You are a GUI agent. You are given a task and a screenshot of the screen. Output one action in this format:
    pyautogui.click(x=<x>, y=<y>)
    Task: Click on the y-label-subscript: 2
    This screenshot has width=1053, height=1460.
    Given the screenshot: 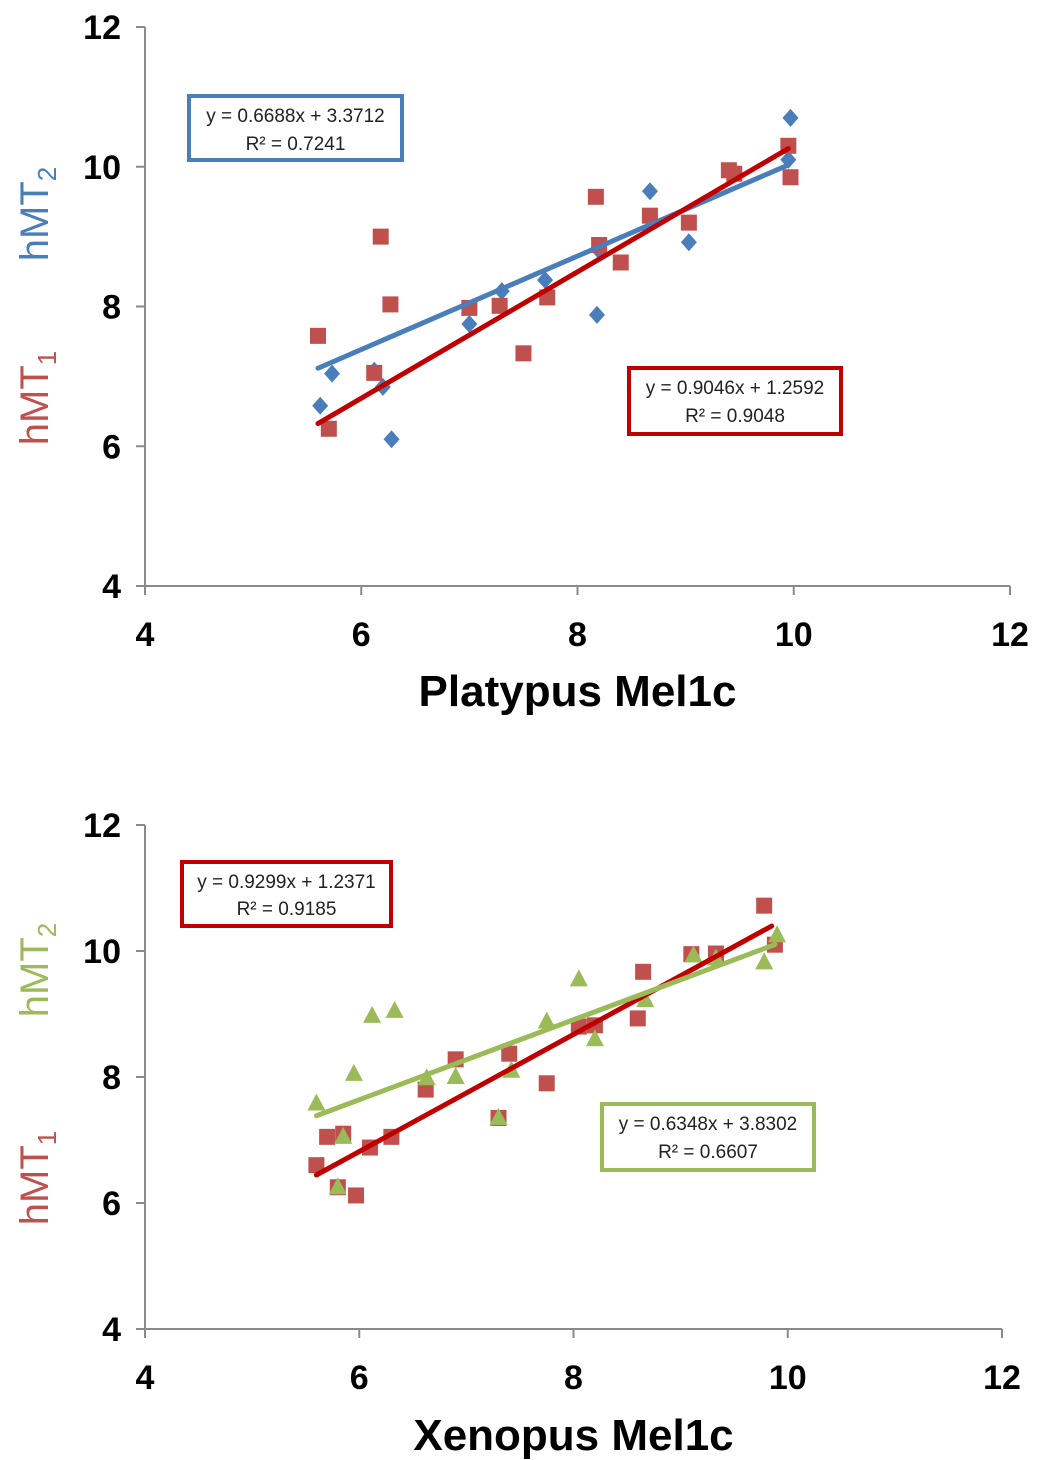 What is the action you would take?
    pyautogui.click(x=47, y=930)
    